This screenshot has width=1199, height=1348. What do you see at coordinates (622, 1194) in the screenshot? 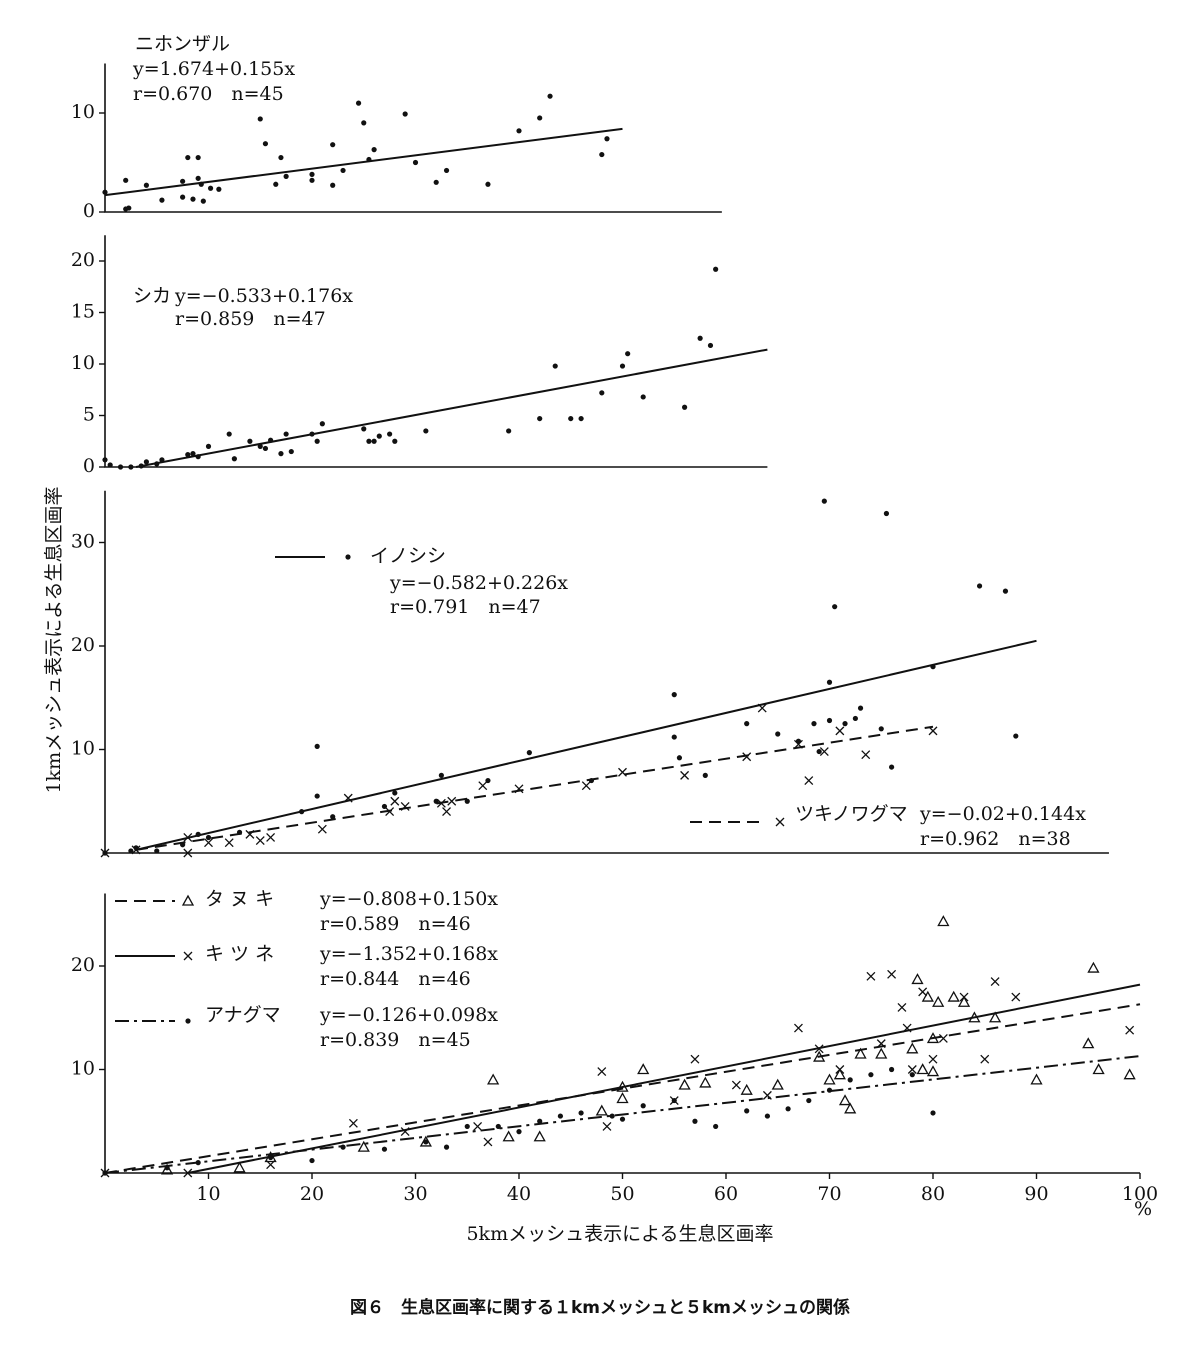
I see `x-tick-label: 50` at bounding box center [622, 1194].